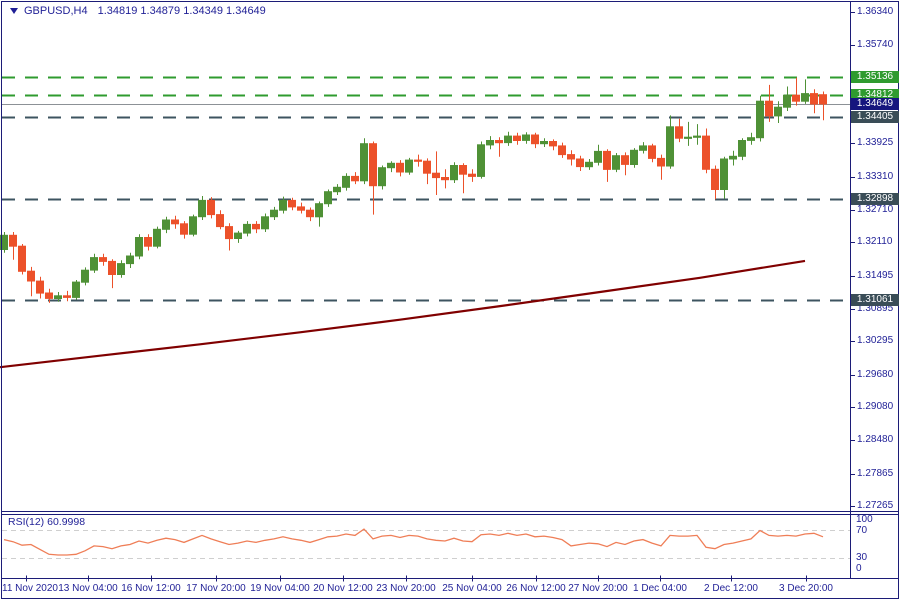 The width and height of the screenshot is (900, 600). Describe the element at coordinates (875, 209) in the screenshot. I see `price-tick-label: 1.32710` at that location.